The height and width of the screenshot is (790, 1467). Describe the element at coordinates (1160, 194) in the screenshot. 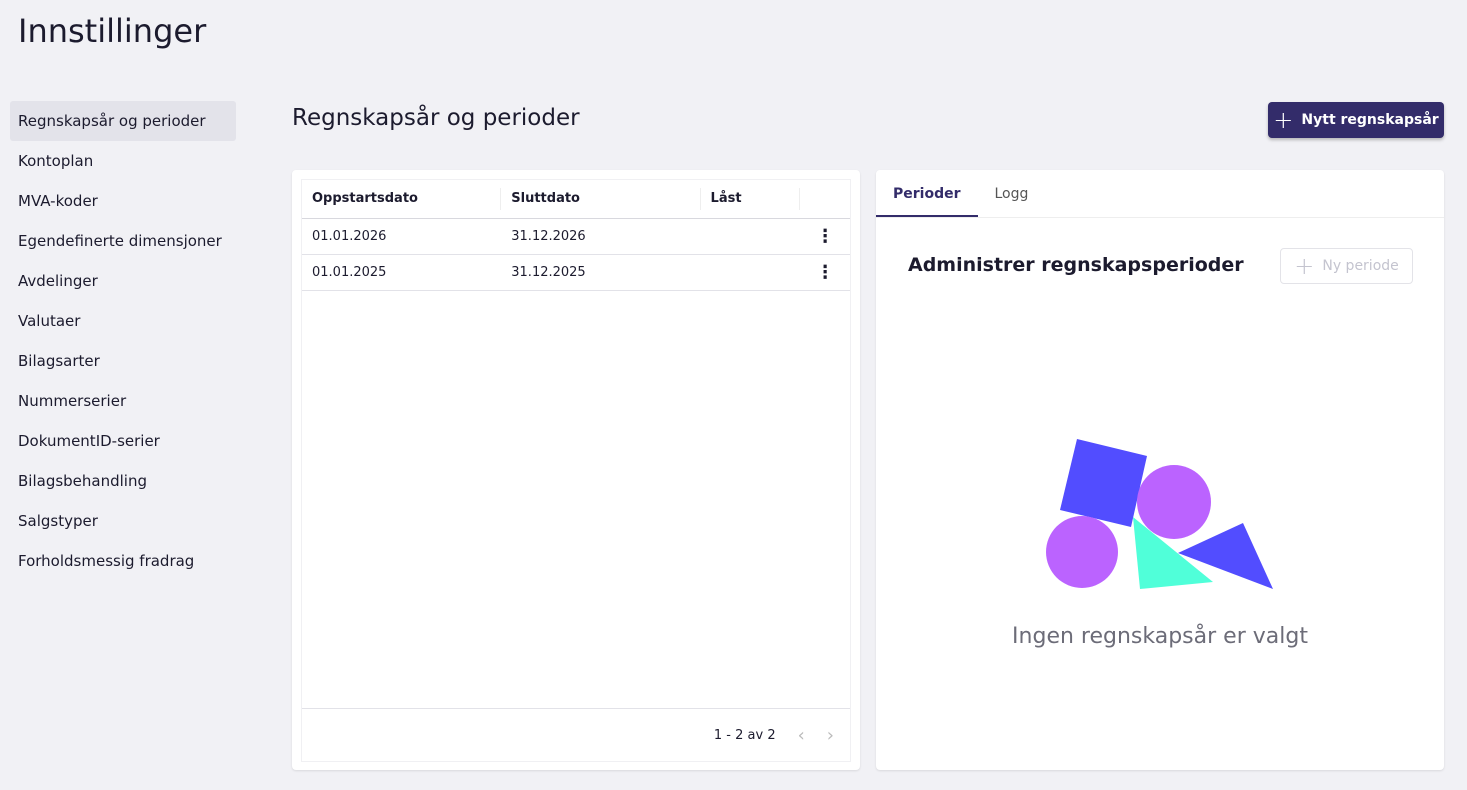

I see `tab-bar: Perioder Logg` at that location.